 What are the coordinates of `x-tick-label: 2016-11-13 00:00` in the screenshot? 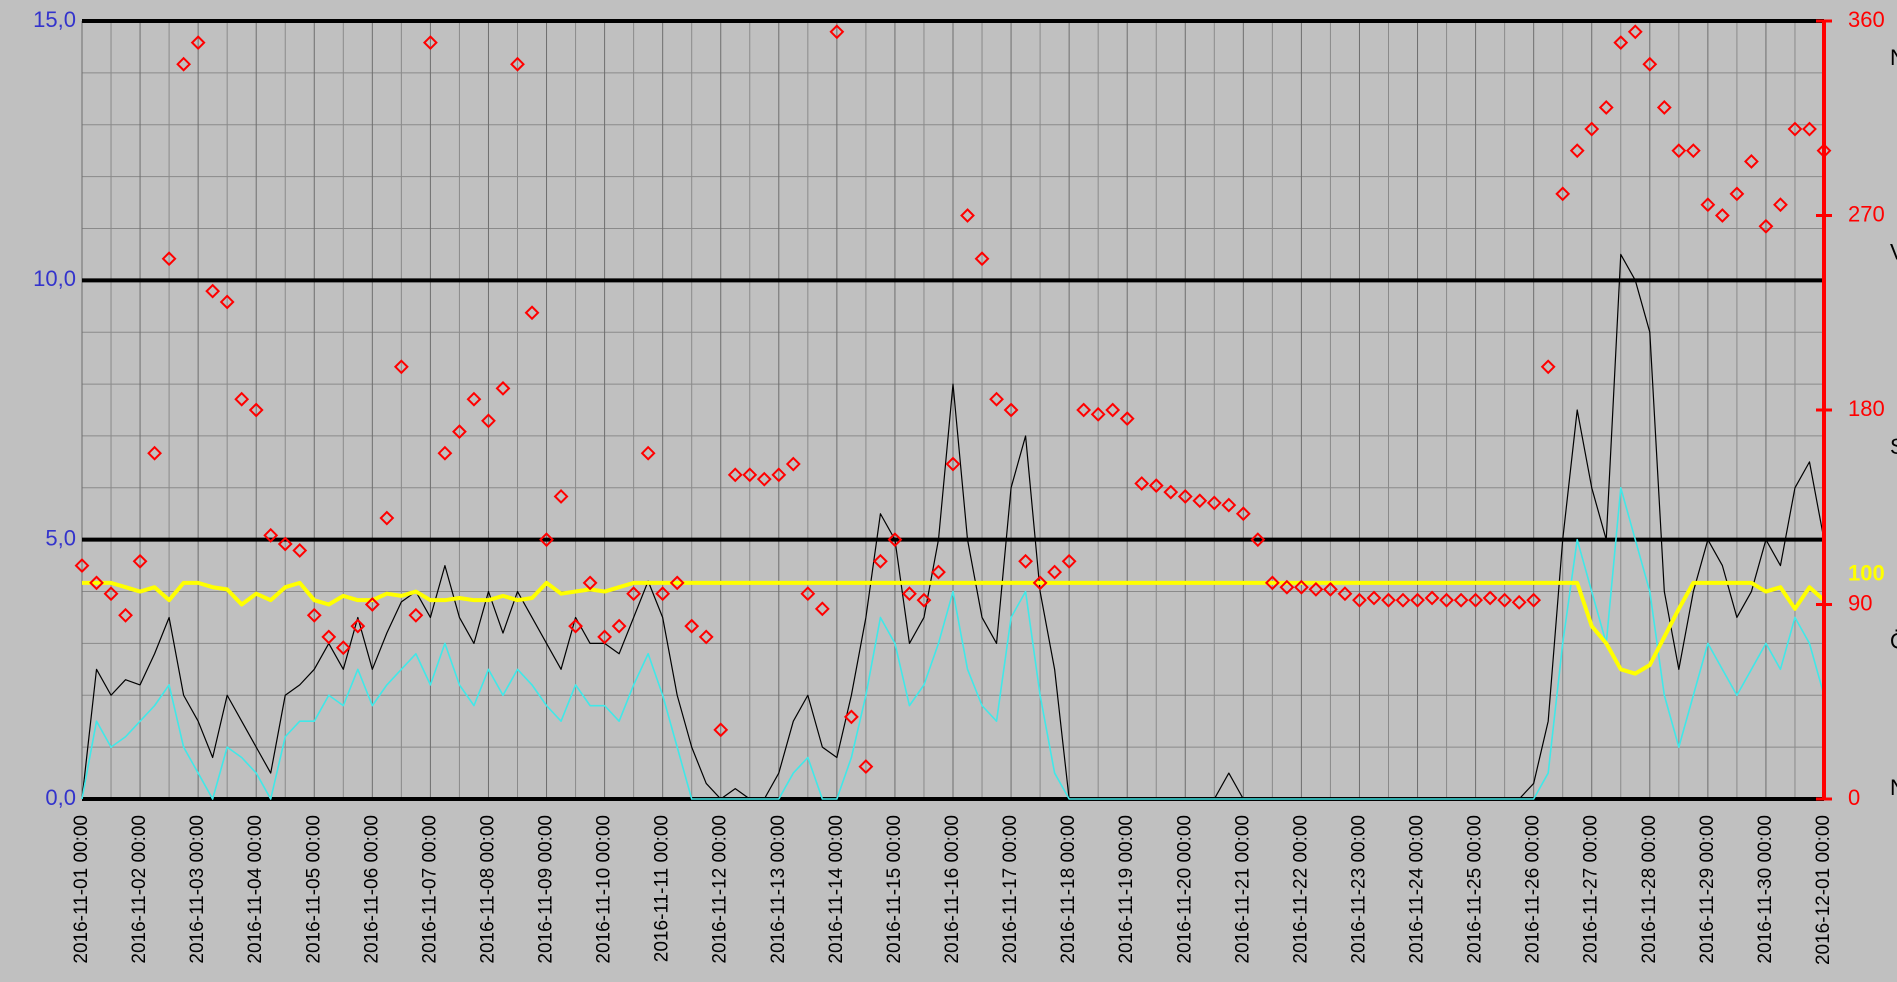 It's located at (778, 889).